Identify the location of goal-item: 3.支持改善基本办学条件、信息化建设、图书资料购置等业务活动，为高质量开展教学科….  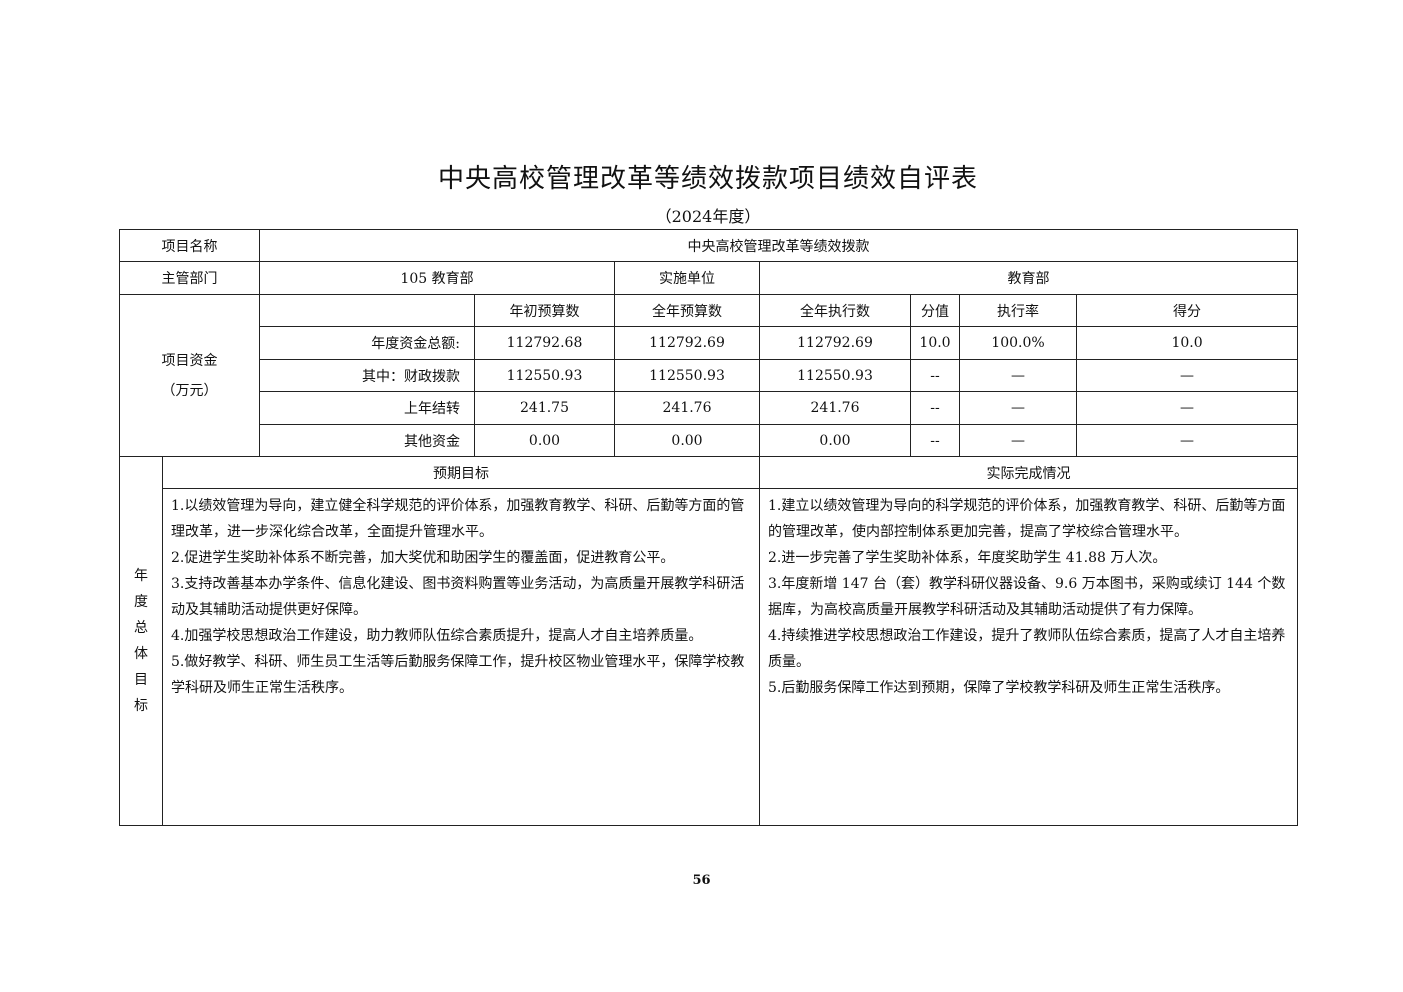
(458, 597).